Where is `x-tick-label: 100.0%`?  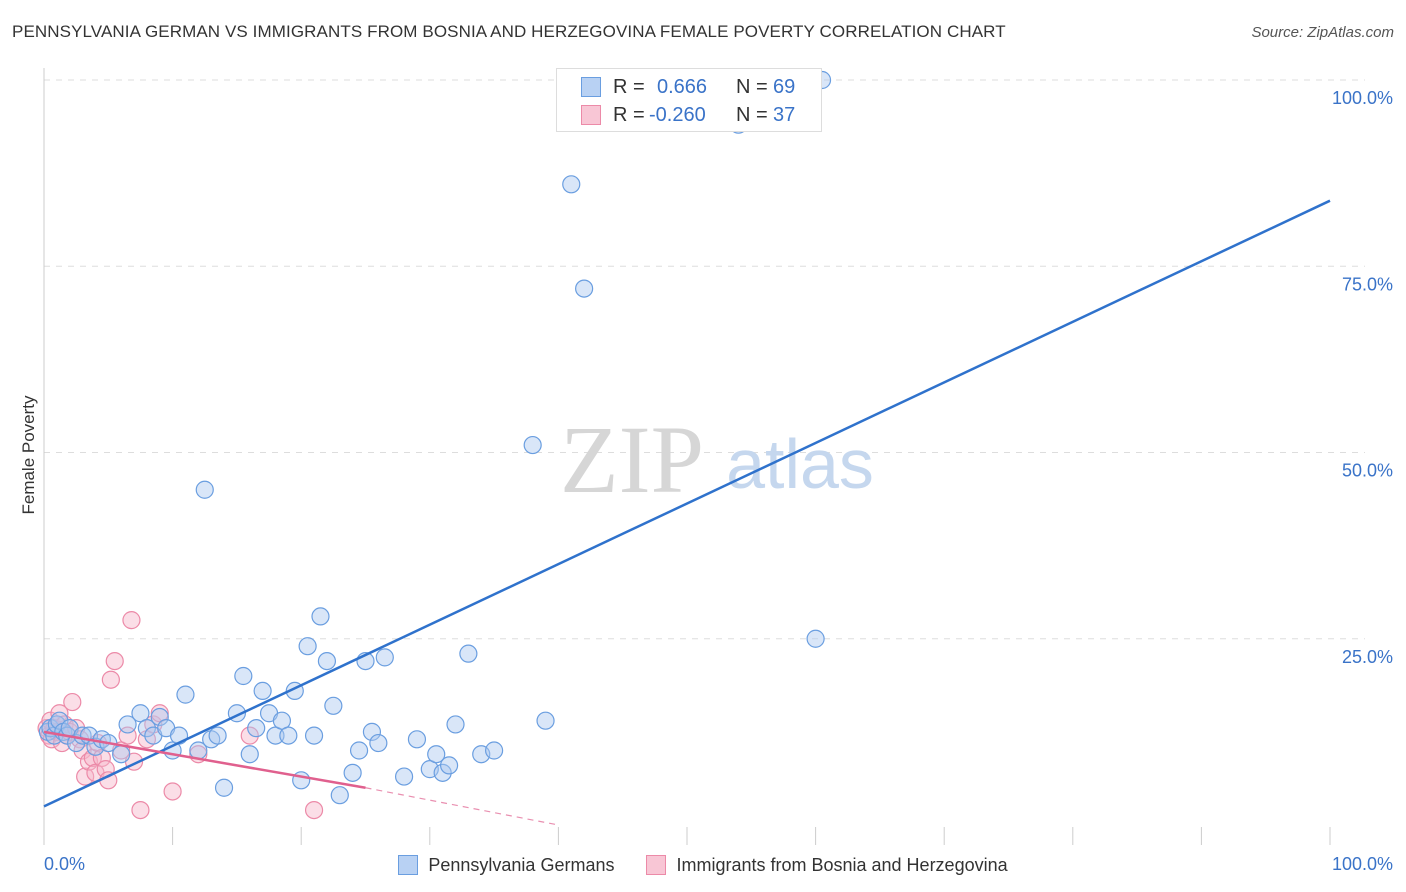 x-tick-label: 100.0% is located at coordinates (1362, 864).